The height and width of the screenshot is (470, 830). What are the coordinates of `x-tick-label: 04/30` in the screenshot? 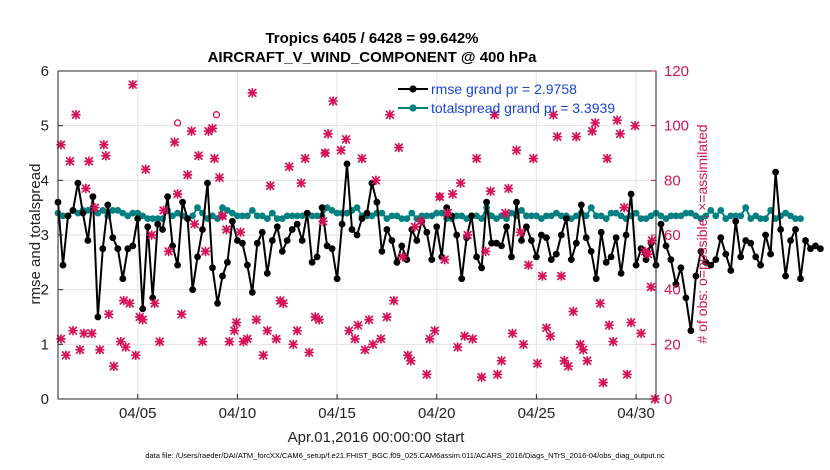 It's located at (636, 413).